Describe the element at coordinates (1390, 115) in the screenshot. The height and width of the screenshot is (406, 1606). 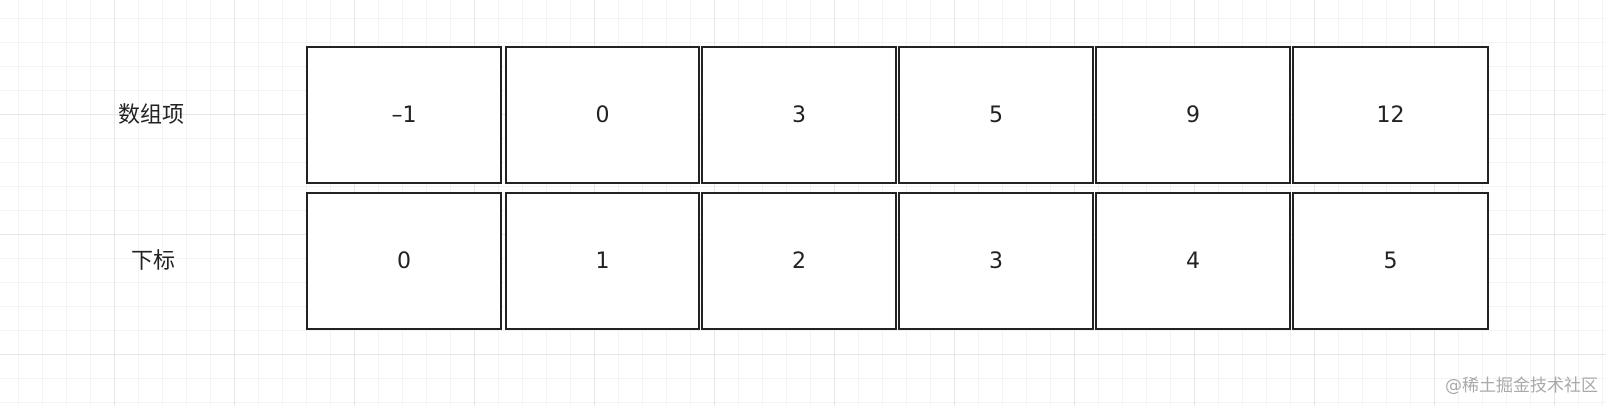
I see `array-cell: 12` at that location.